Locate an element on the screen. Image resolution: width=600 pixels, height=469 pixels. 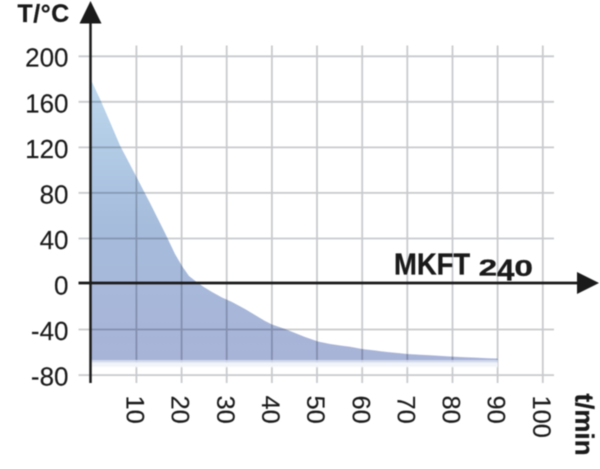
svg-text: t/min is located at coordinates (585, 425).